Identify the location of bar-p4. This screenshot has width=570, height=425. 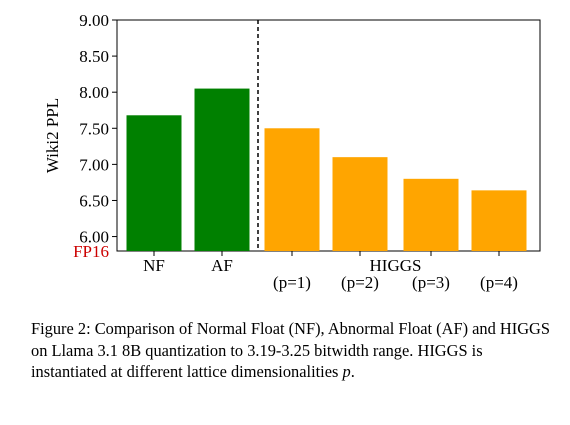
(499, 220).